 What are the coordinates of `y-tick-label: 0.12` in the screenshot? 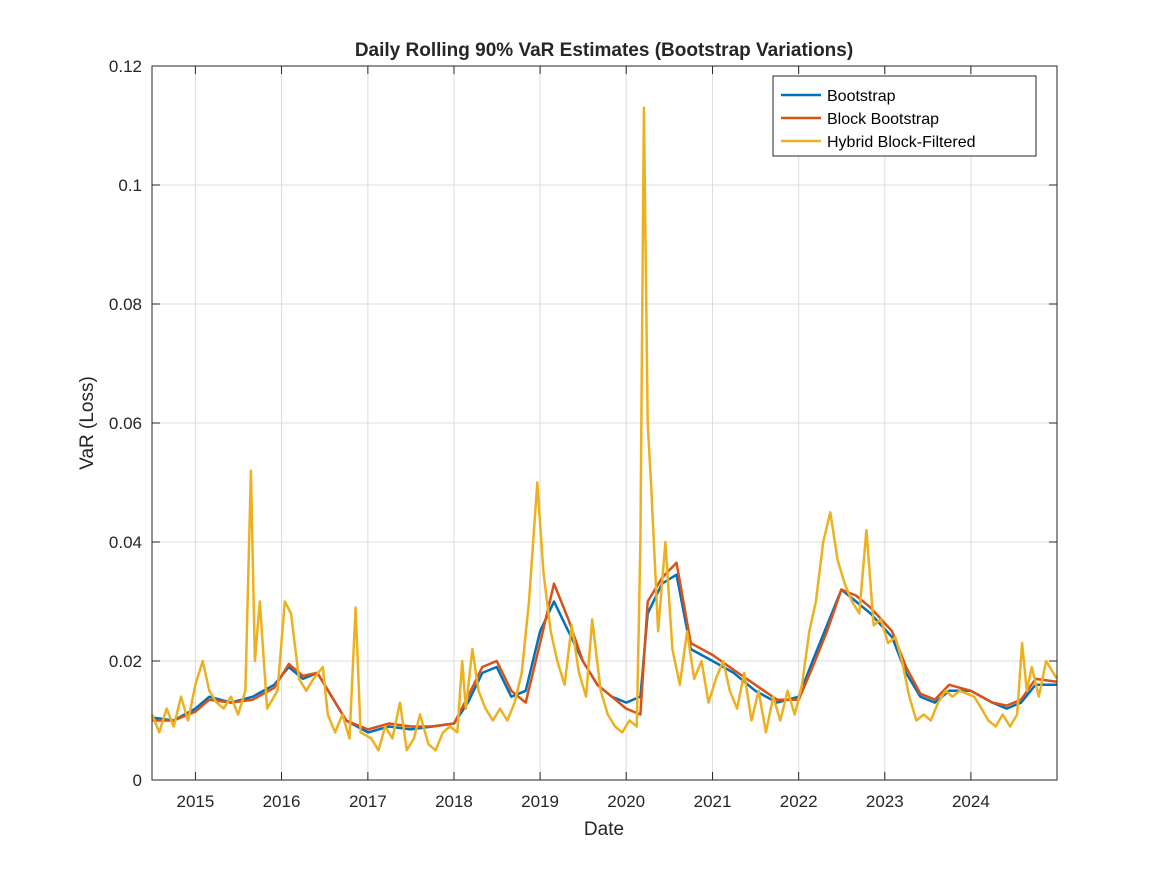 It's located at (125, 66).